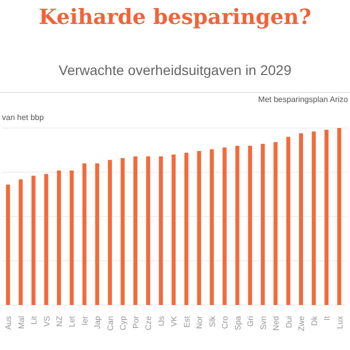 The height and width of the screenshot is (350, 350). I want to click on x-tick-label: Jap, so click(97, 322).